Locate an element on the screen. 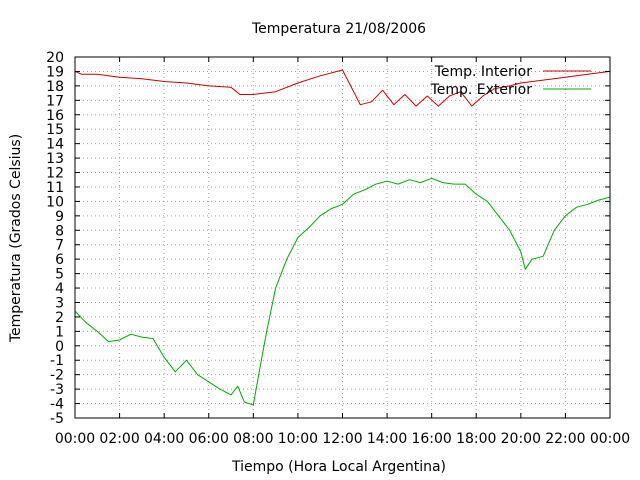 The height and width of the screenshot is (480, 640). y-tick-label: 8 is located at coordinates (59, 231).